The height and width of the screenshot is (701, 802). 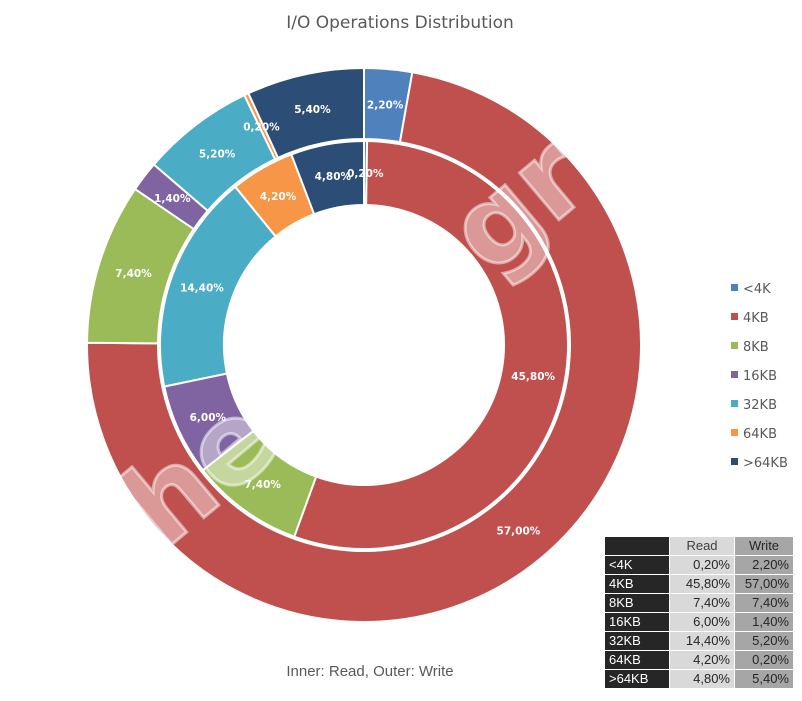 What do you see at coordinates (637, 603) in the screenshot?
I see `table-cell-label: 8KB` at bounding box center [637, 603].